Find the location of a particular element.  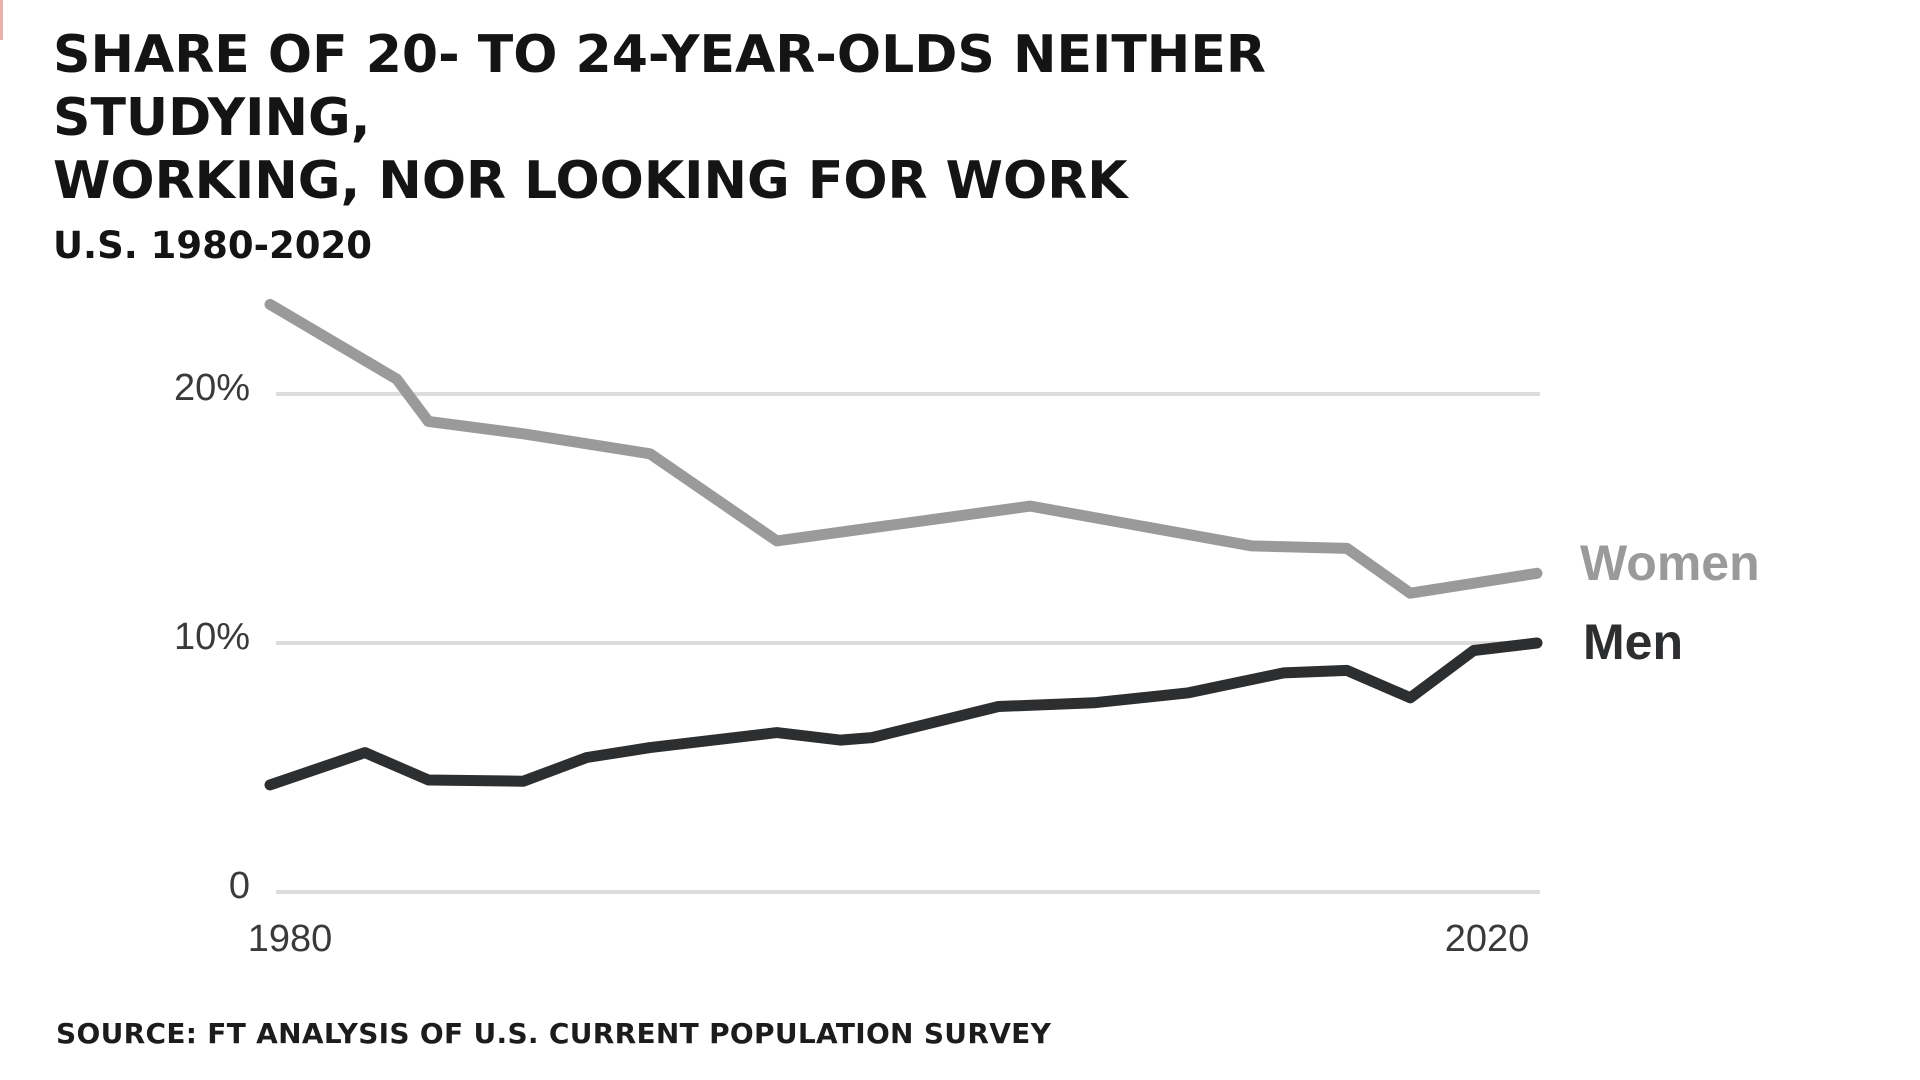

legend-label-men: Men is located at coordinates (1633, 642).